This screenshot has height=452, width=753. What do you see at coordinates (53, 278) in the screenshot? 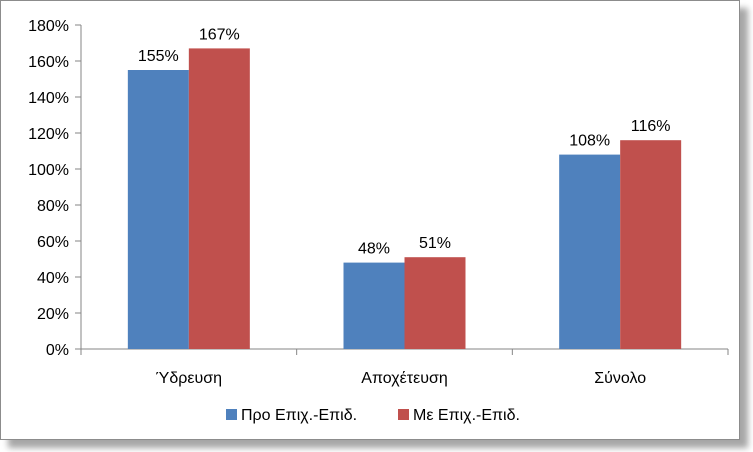
I see `y-tick-label: 40%` at bounding box center [53, 278].